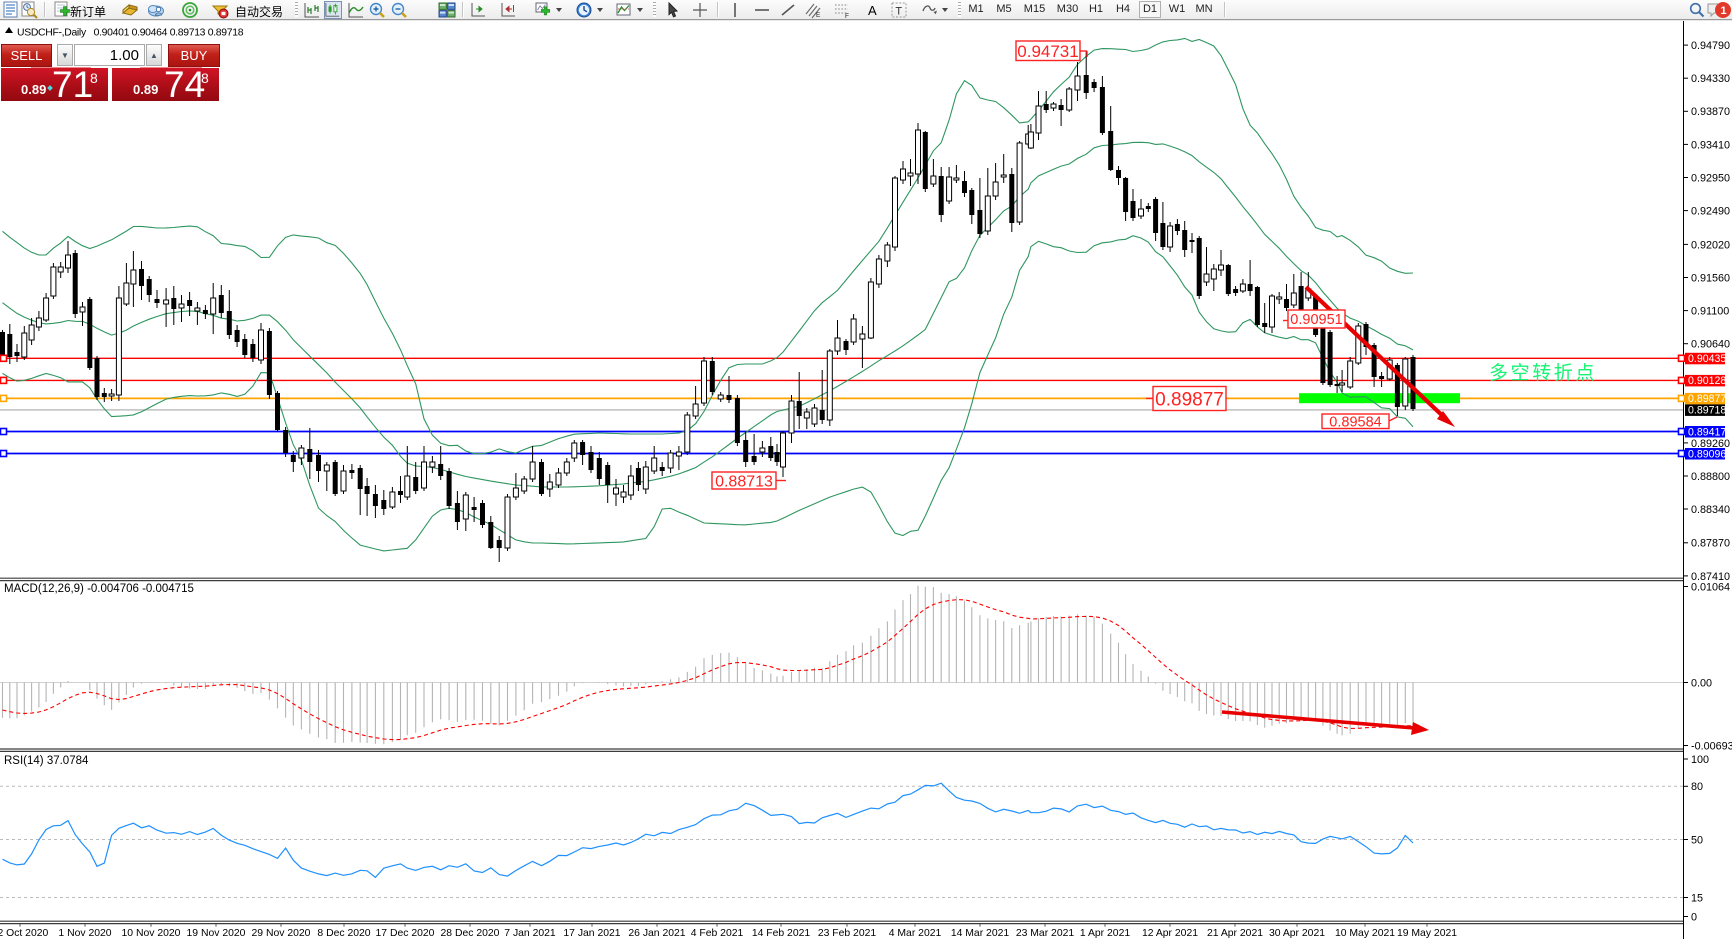  I want to click on svg-text: 22 Oct 2020, so click(24, 933).